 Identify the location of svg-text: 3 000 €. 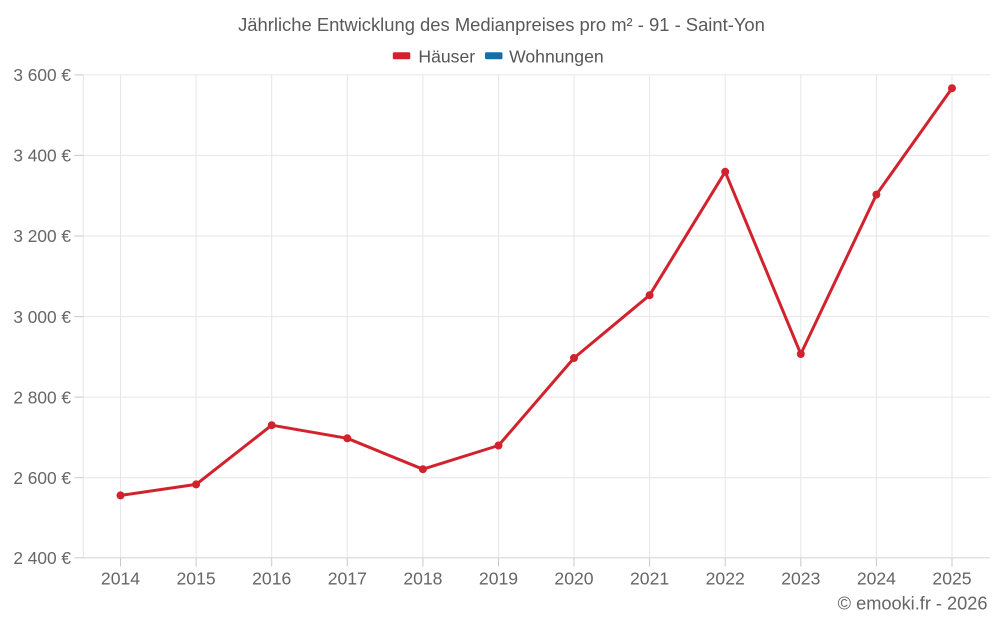
(42, 317).